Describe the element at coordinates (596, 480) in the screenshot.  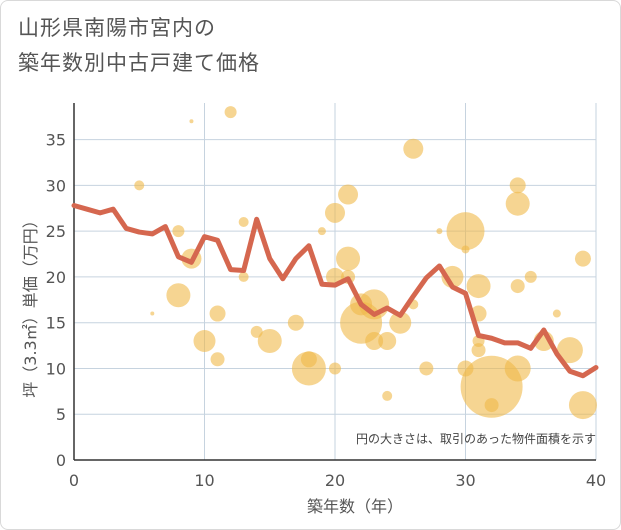
I see `x-tick-label: 40` at that location.